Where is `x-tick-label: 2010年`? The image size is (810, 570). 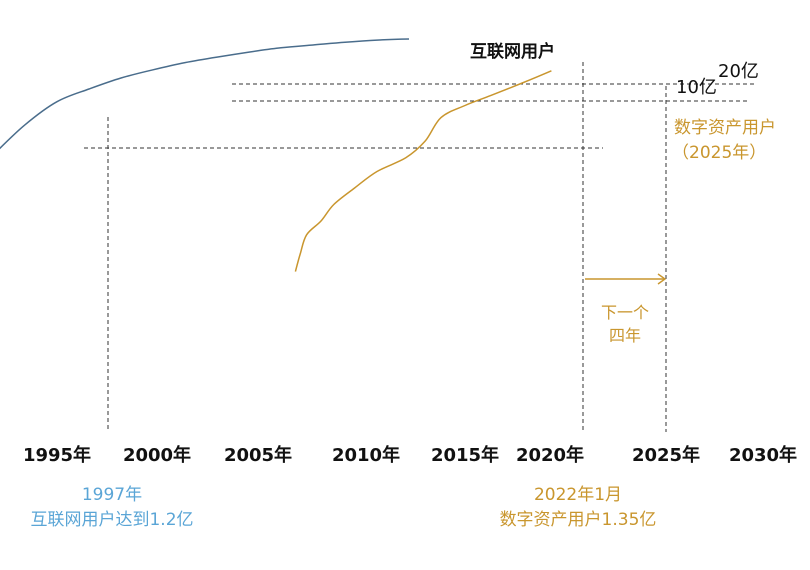
x-tick-label: 2010年 is located at coordinates (366, 455).